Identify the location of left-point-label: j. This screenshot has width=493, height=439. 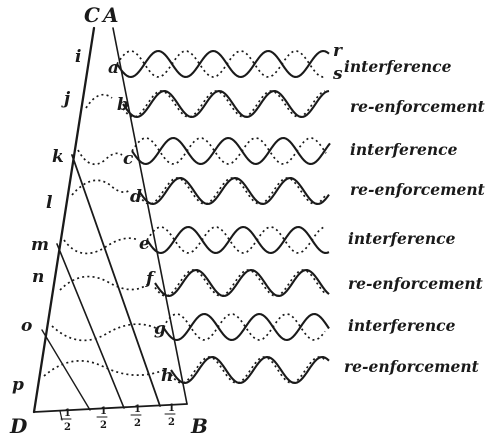
(66, 99).